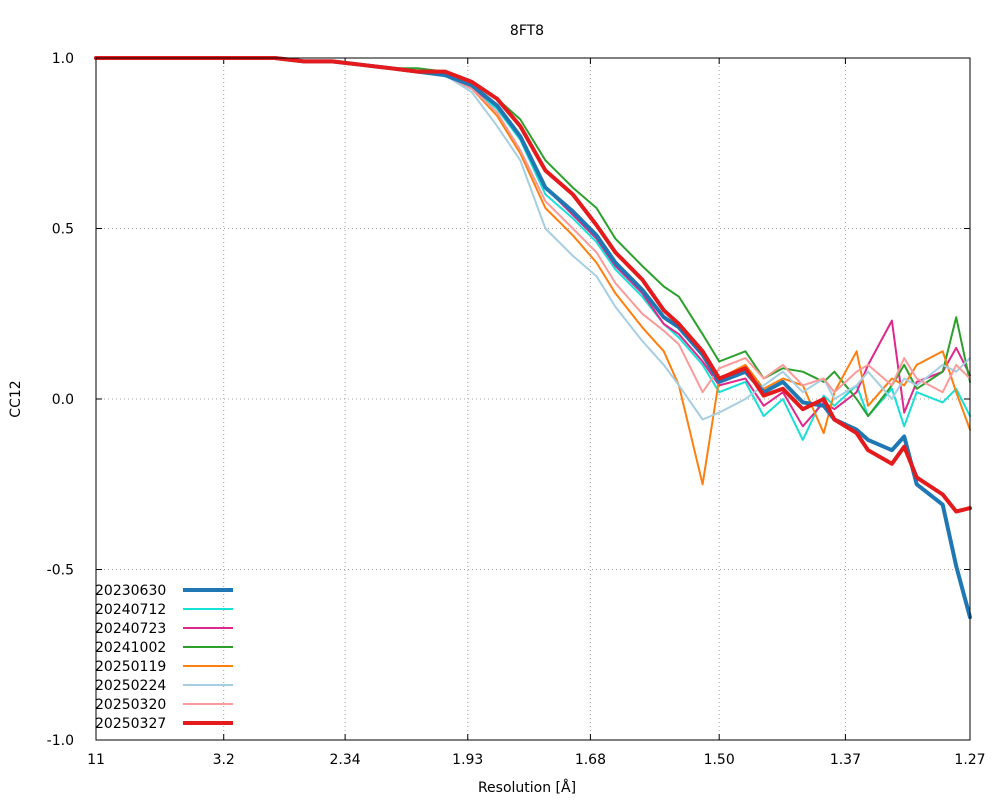 The height and width of the screenshot is (800, 1000). Describe the element at coordinates (130, 629) in the screenshot. I see `legend-label: 20240723` at that location.